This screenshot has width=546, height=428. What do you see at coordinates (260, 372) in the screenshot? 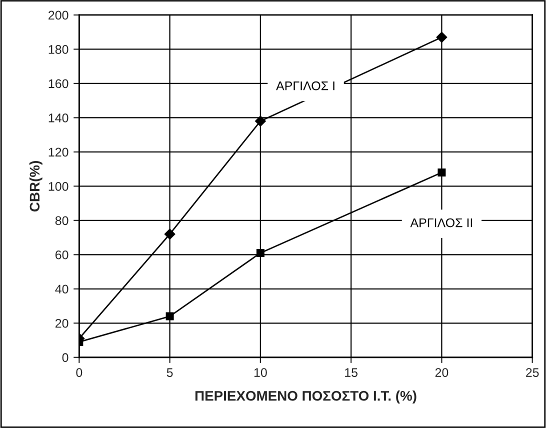
I see `x-tick-label: 10` at bounding box center [260, 372].